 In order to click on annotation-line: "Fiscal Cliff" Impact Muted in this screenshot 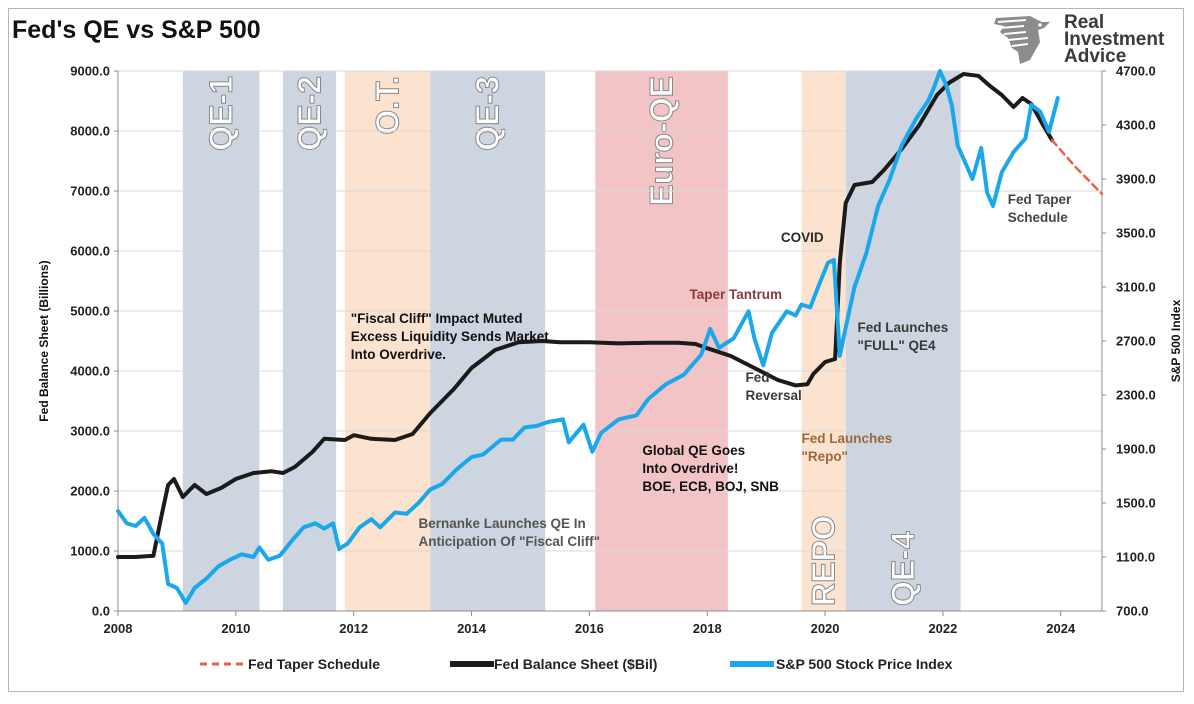, I will do `click(437, 318)`.